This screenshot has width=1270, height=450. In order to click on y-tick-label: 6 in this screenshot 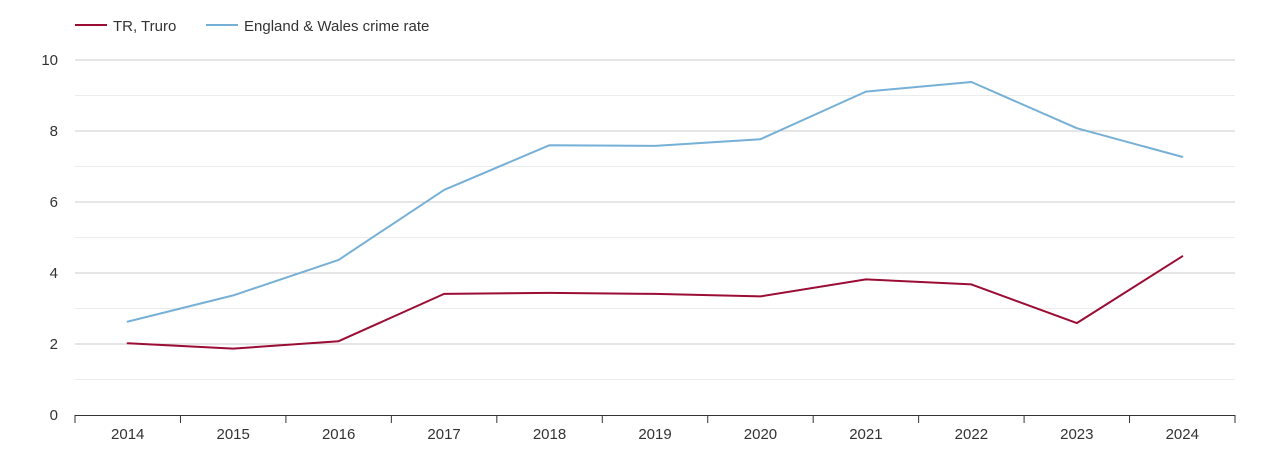, I will do `click(54, 202)`.